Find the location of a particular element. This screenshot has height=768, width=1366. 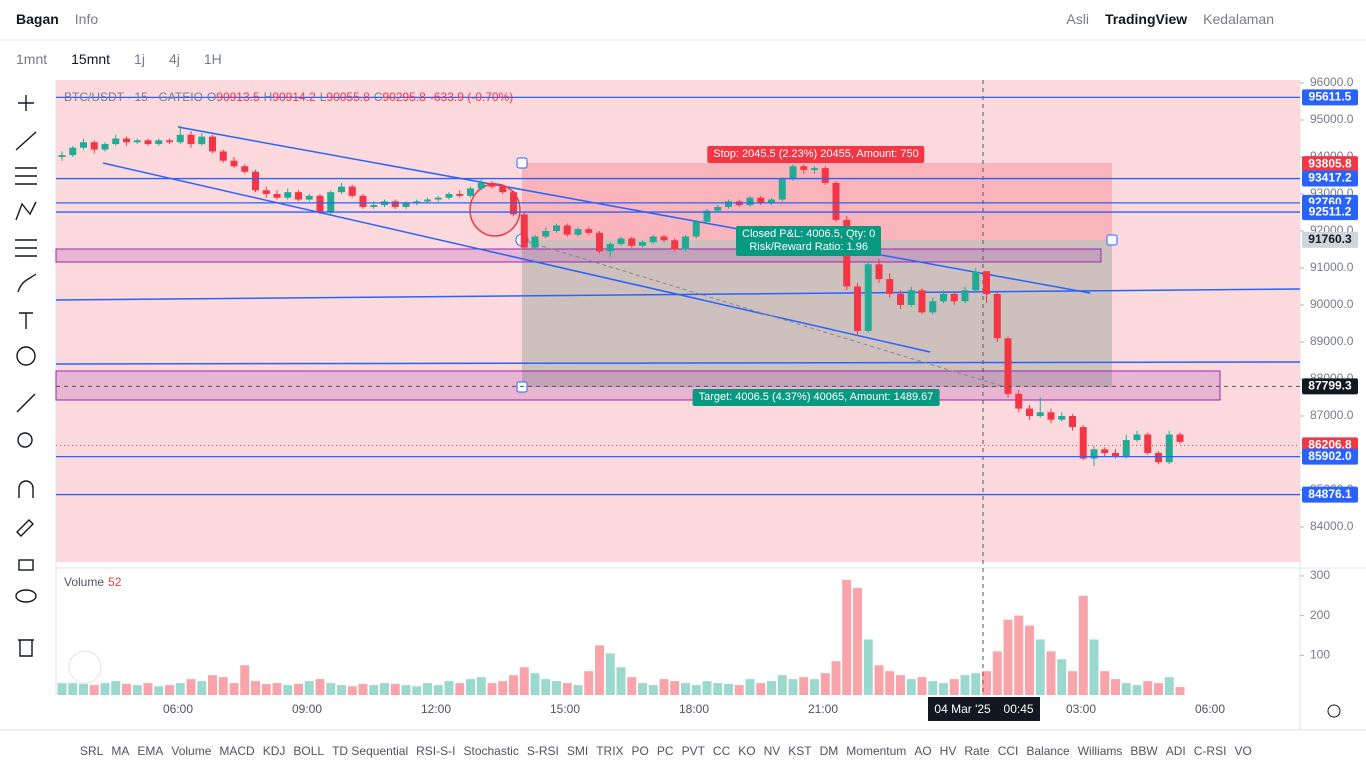

indicator: PC is located at coordinates (665, 751).